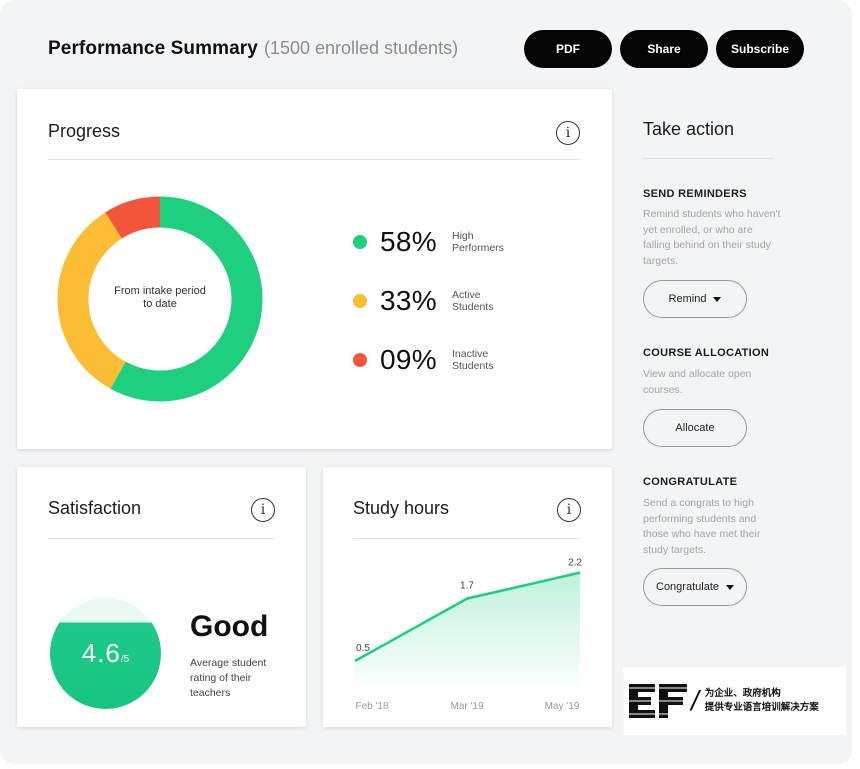  I want to click on watermark-text: 为企业、政府机构 提供专业语言培训解决方案, so click(761, 700).